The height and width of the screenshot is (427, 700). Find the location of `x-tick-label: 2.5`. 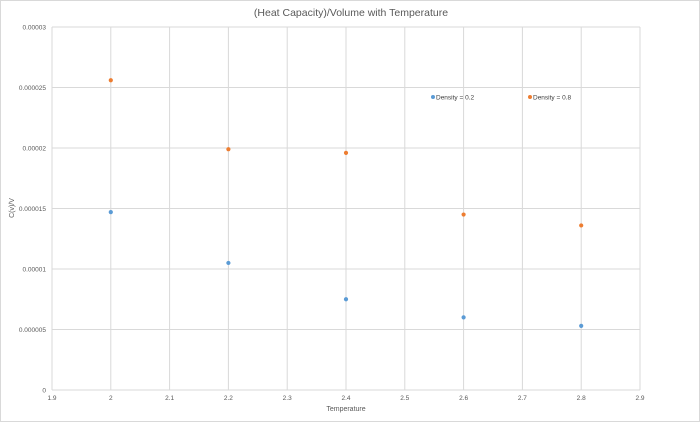

x-tick-label: 2.5 is located at coordinates (404, 398).